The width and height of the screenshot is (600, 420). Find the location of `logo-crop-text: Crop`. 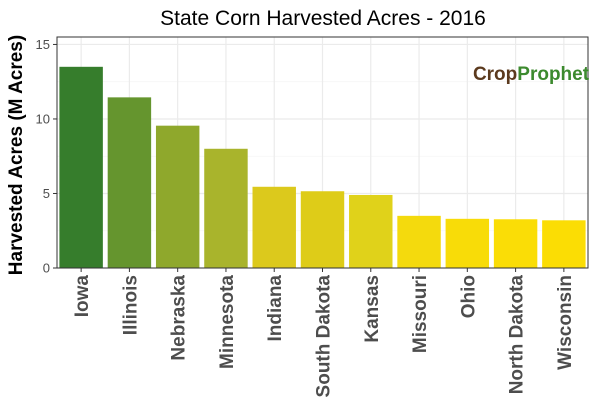

logo-crop-text: Crop is located at coordinates (495, 74).